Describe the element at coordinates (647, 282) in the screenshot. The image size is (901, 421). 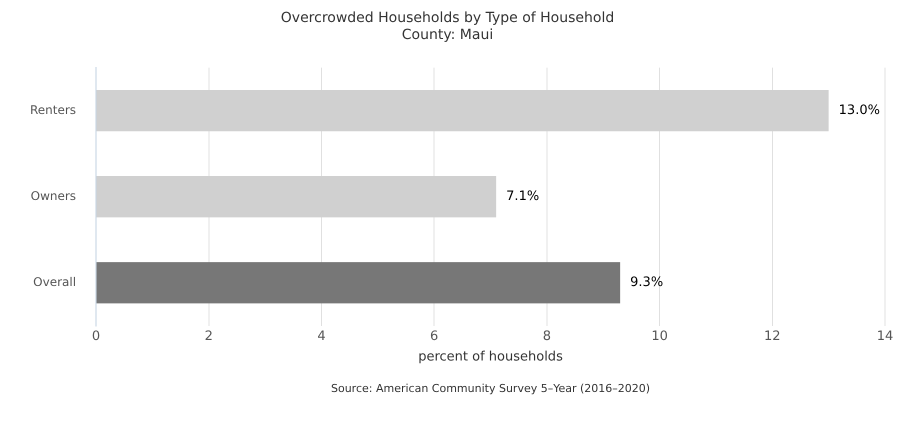
I see `data-label: 9.3%` at that location.